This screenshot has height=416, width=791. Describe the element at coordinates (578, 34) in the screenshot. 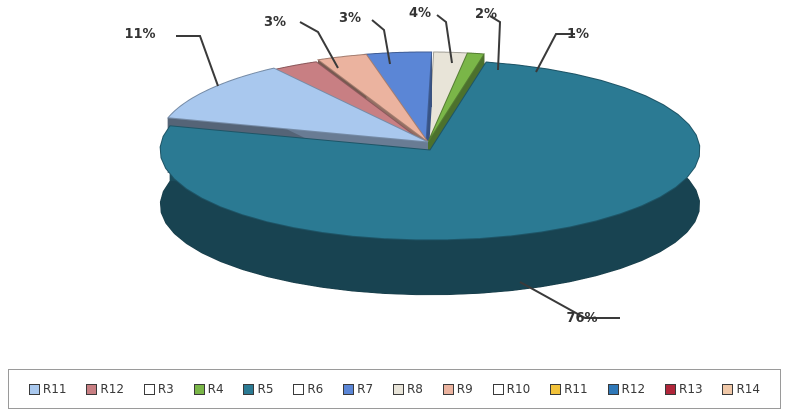

I see `data-label-r4: 1%` at that location.